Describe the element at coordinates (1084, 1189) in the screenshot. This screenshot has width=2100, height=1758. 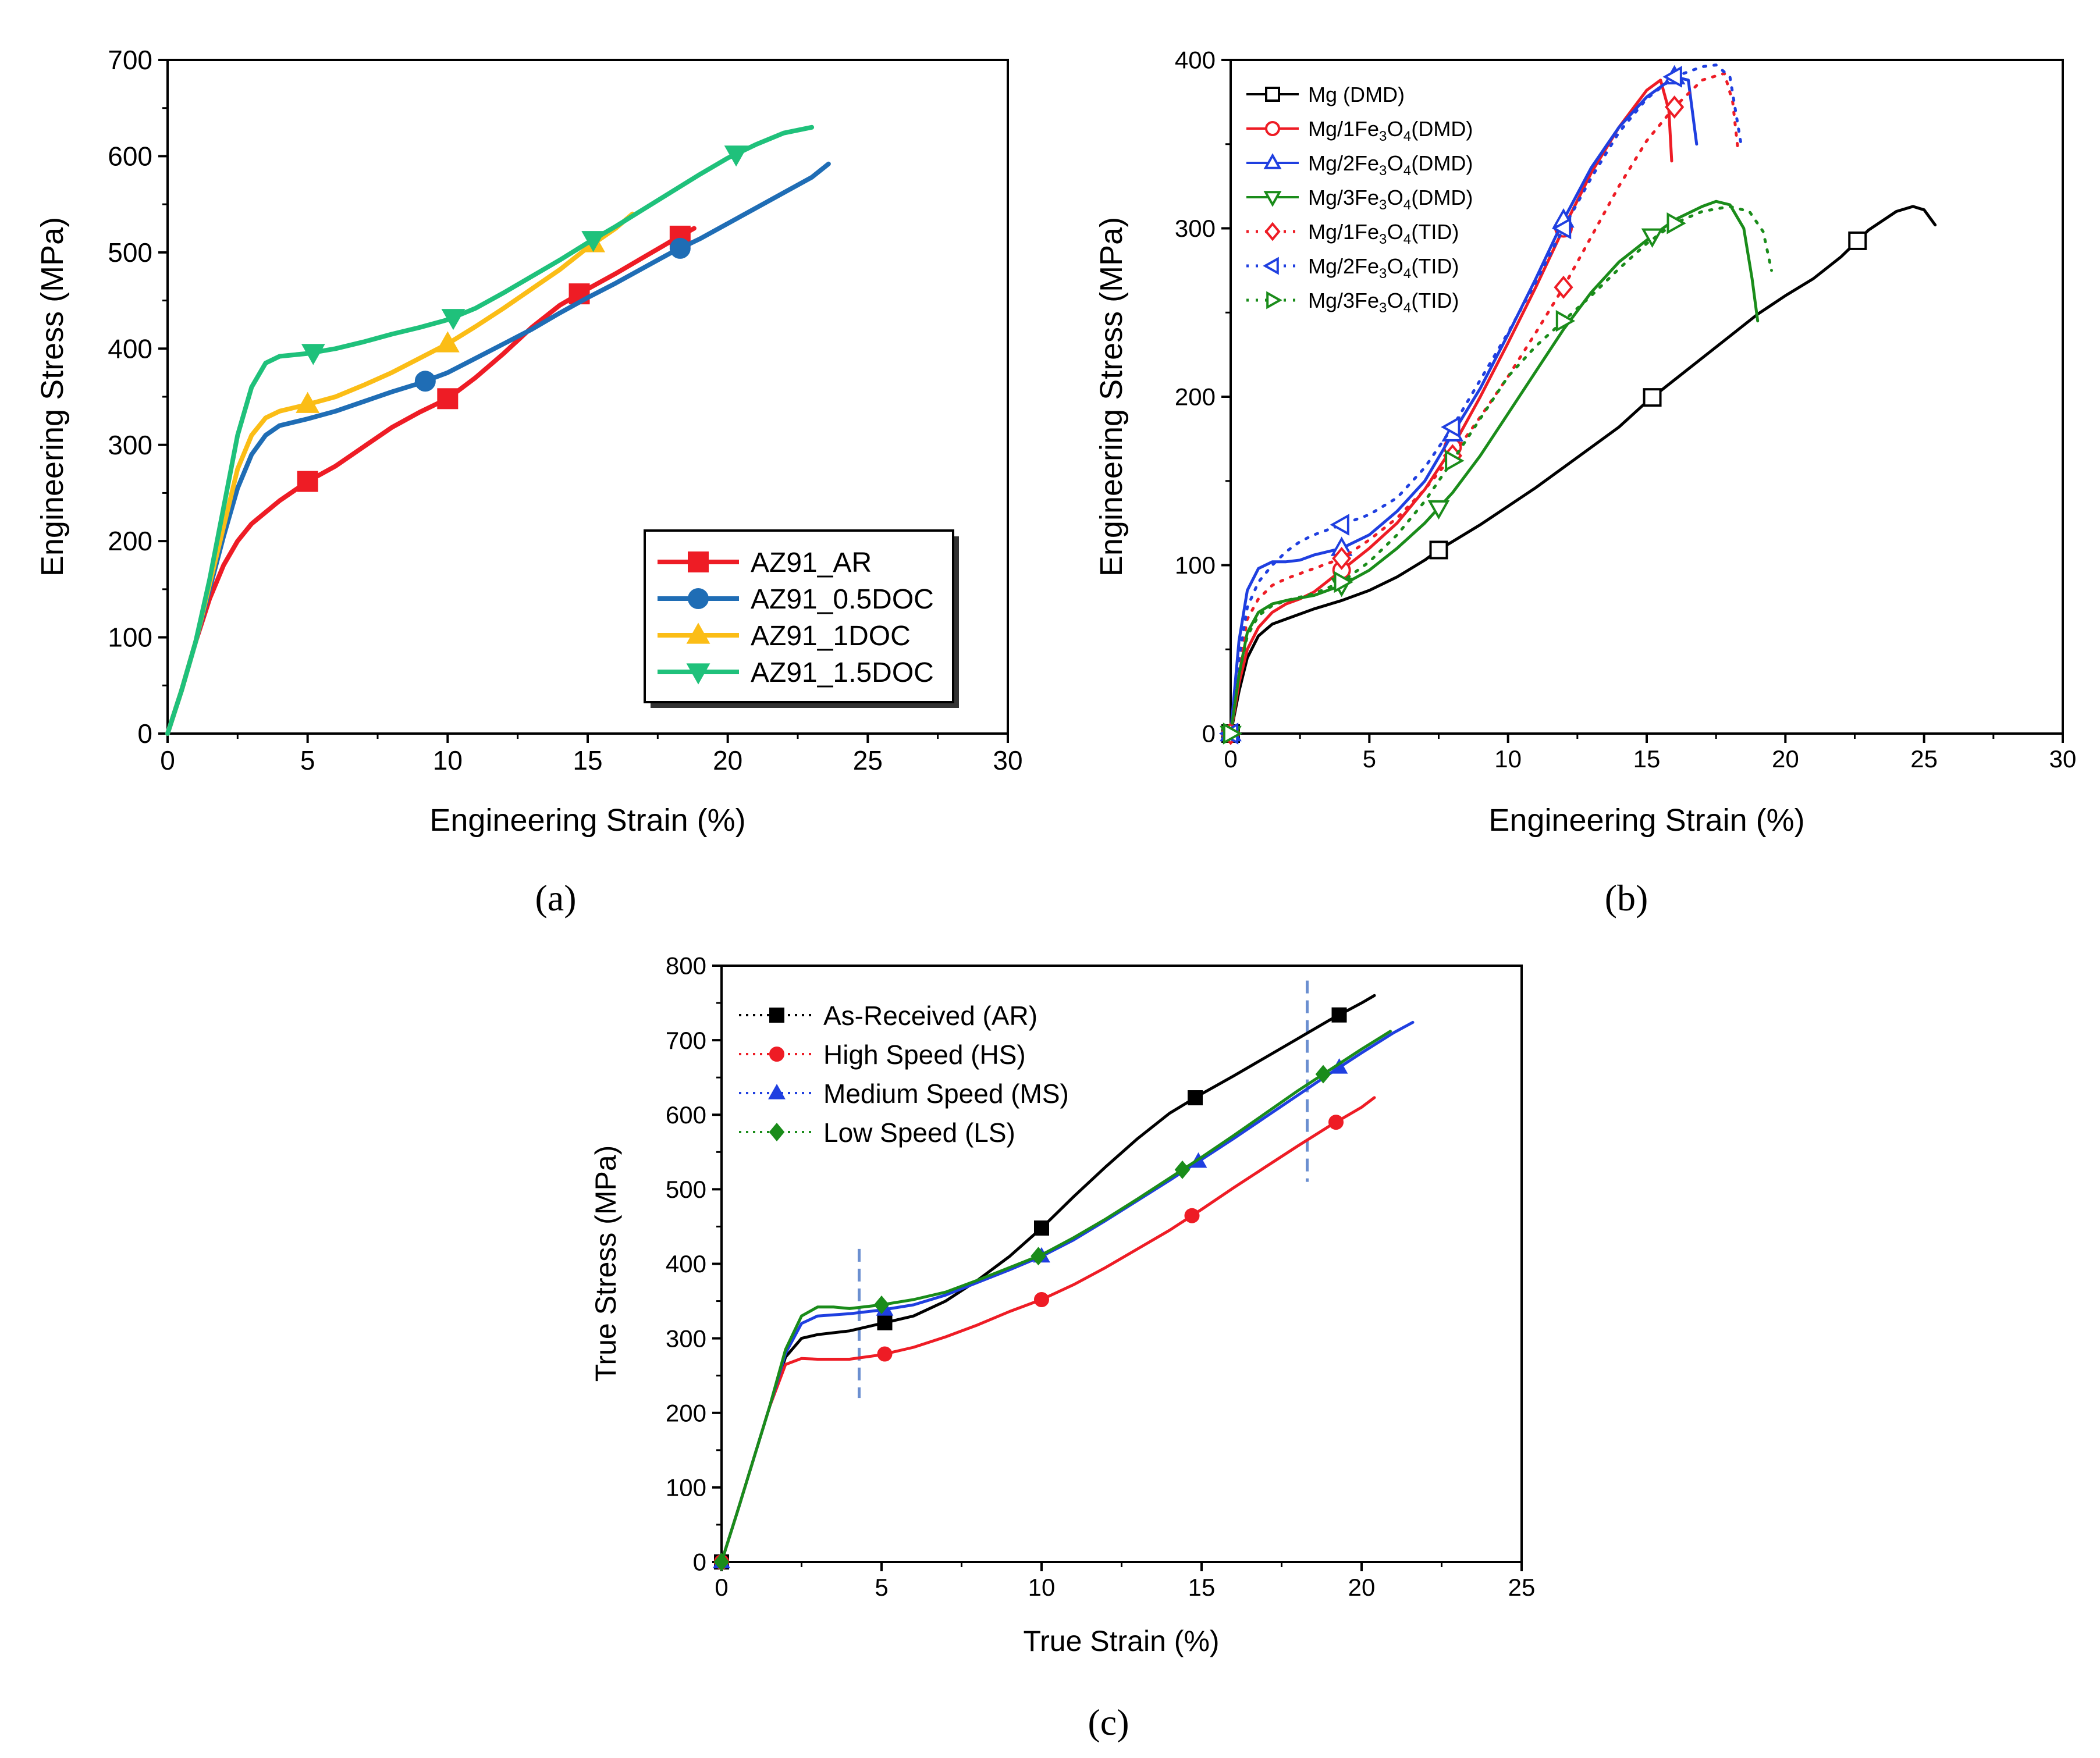
I see `reference-lines-c` at that location.